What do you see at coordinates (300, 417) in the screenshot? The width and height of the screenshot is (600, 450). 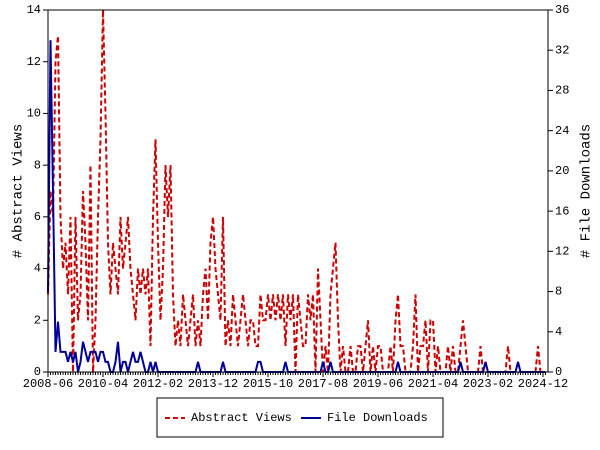 I see `legend-box` at bounding box center [300, 417].